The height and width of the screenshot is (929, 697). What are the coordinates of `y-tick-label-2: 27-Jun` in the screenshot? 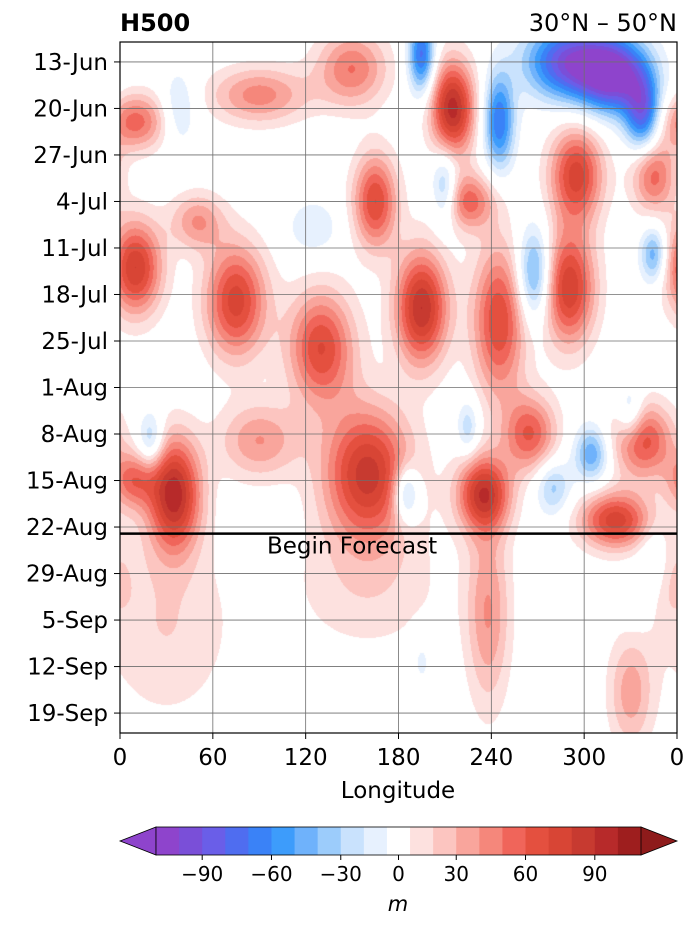 It's located at (70, 156).